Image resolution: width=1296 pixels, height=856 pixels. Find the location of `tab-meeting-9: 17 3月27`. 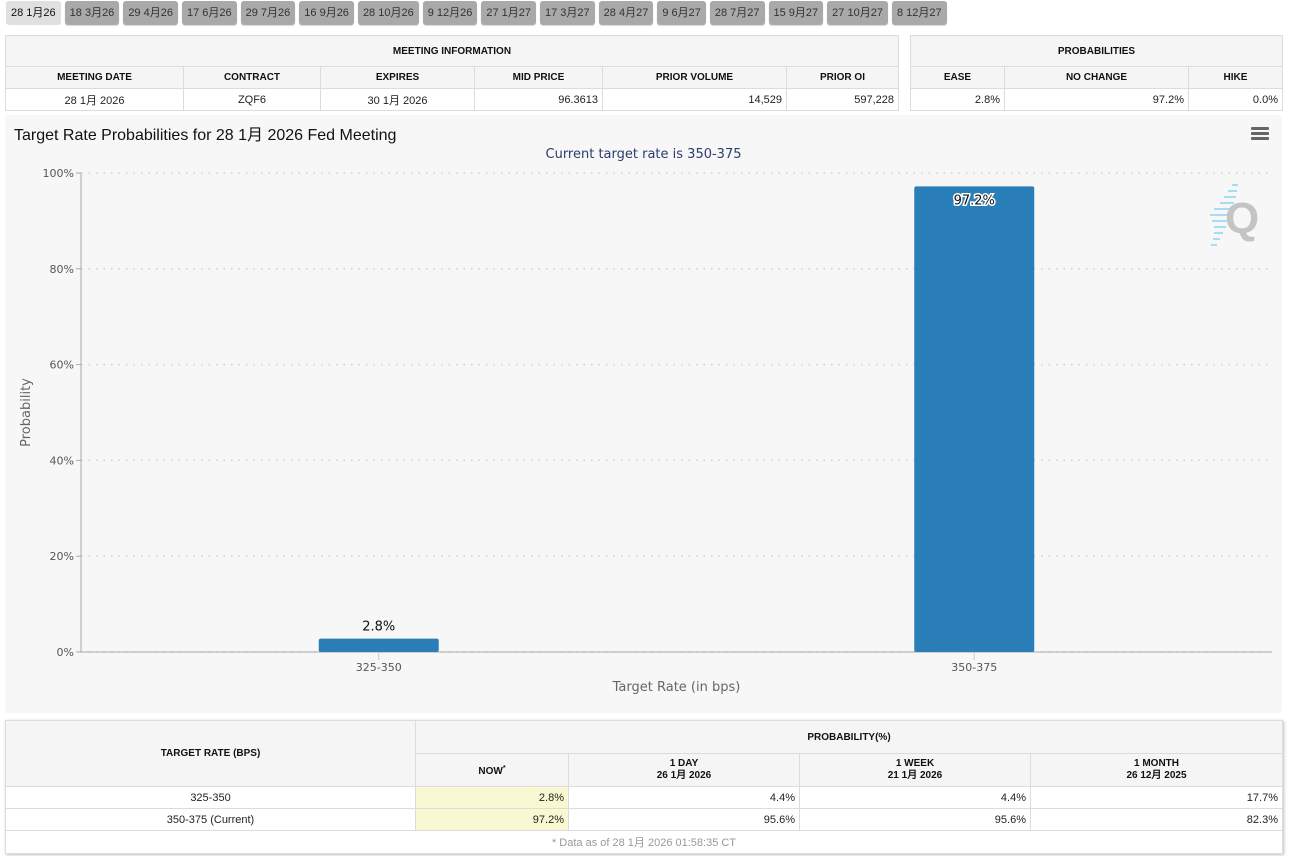

tab-meeting-9: 17 3月27 is located at coordinates (567, 13).